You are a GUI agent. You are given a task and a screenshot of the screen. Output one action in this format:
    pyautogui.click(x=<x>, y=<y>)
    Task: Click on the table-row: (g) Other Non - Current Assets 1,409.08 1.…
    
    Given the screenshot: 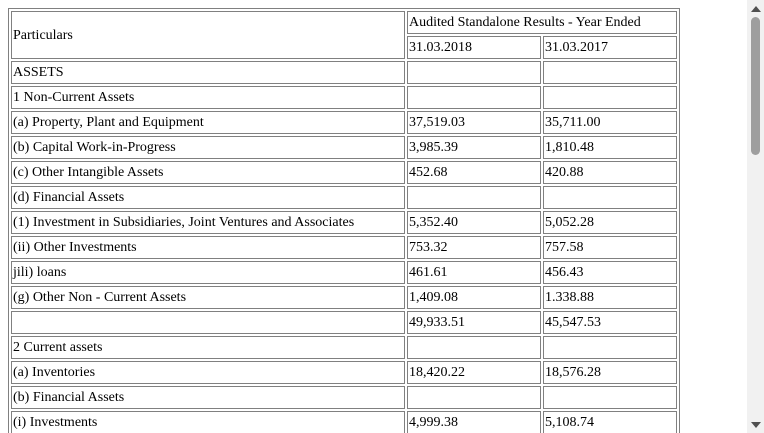 What is the action you would take?
    pyautogui.click(x=344, y=297)
    